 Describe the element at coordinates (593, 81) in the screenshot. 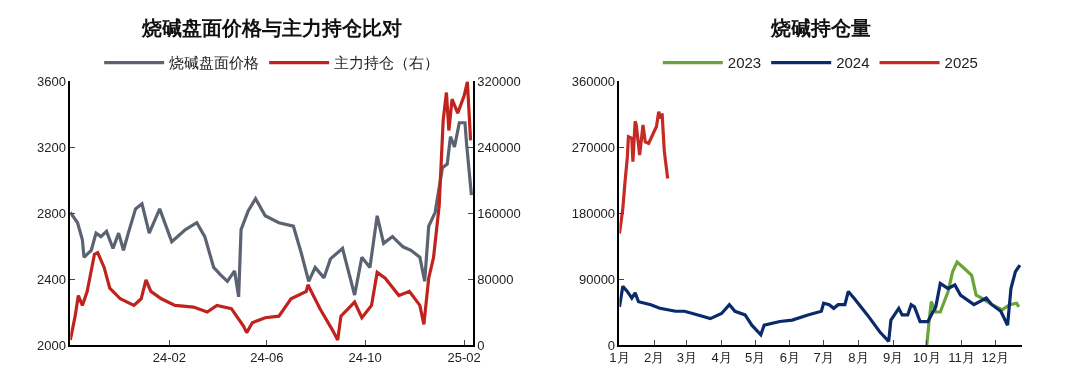

I see `y-tick-label: 360000` at that location.